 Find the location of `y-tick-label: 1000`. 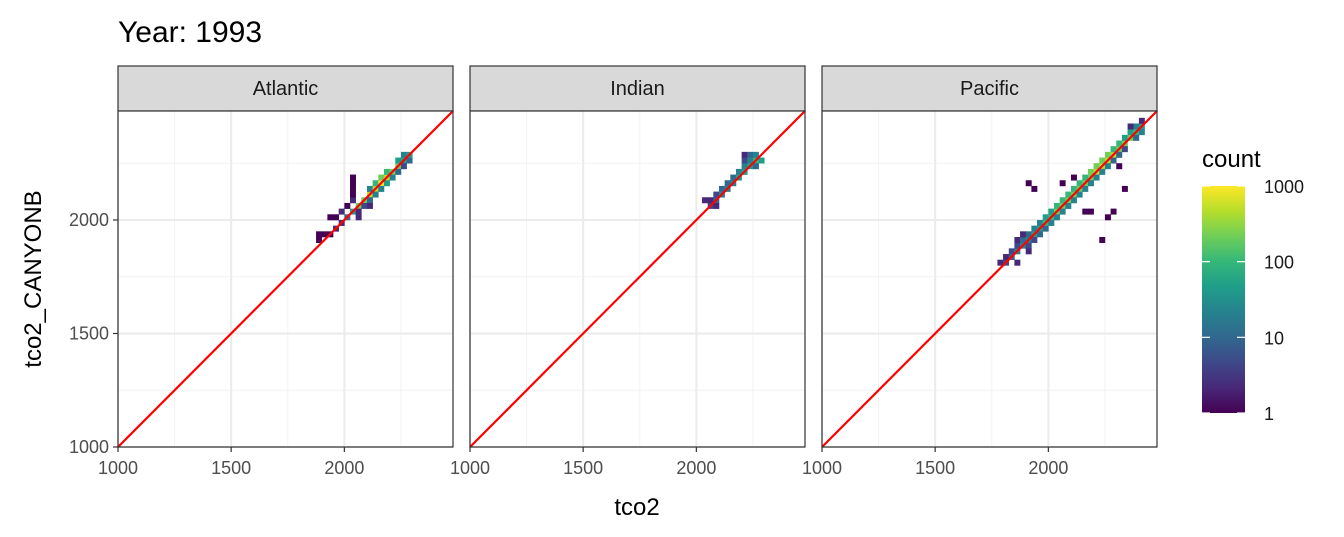

y-tick-label: 1000 is located at coordinates (89, 447).